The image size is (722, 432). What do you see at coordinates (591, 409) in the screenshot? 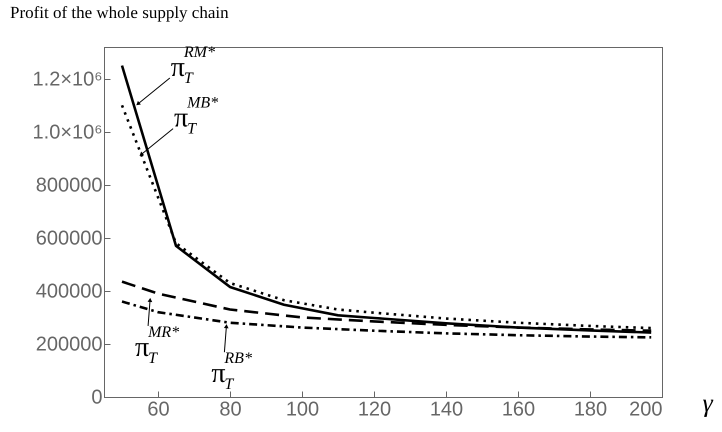
I see `x-tick-label: 180` at bounding box center [591, 409].